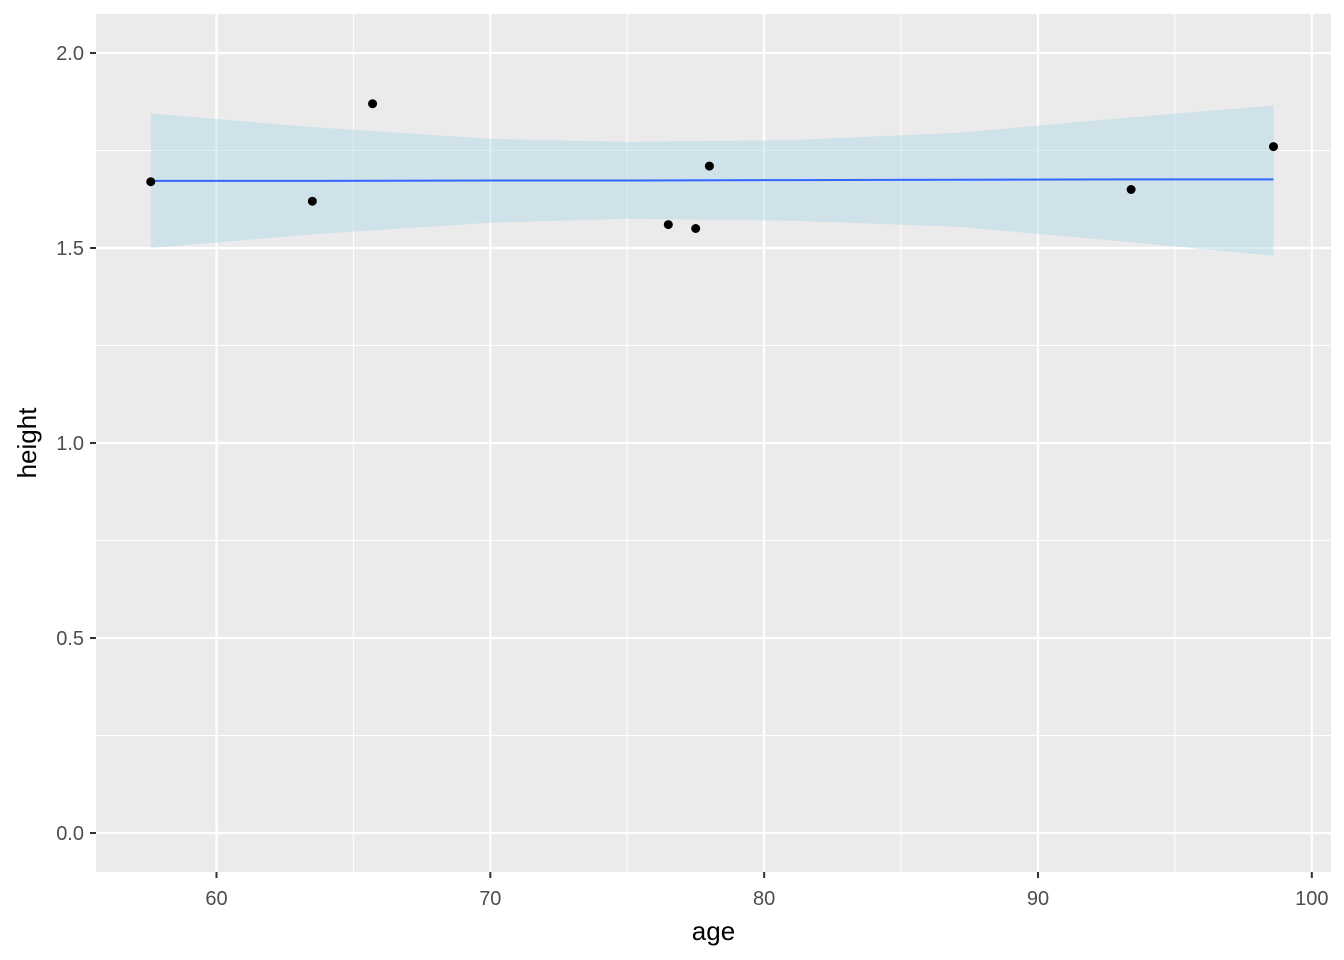  I want to click on x-tick-label: 90, so click(1038, 899).